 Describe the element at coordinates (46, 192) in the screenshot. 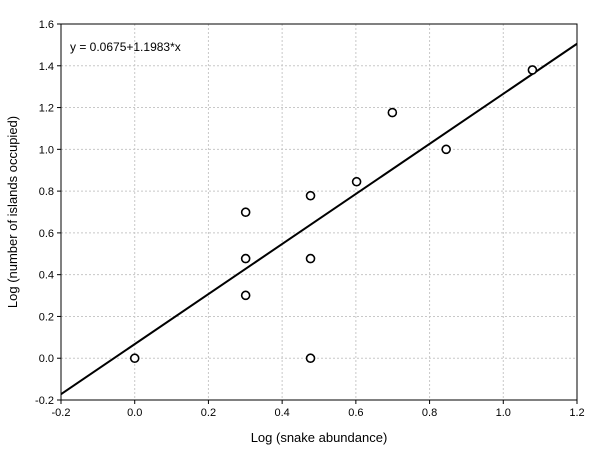

I see `y-tick-label: 0.8` at that location.